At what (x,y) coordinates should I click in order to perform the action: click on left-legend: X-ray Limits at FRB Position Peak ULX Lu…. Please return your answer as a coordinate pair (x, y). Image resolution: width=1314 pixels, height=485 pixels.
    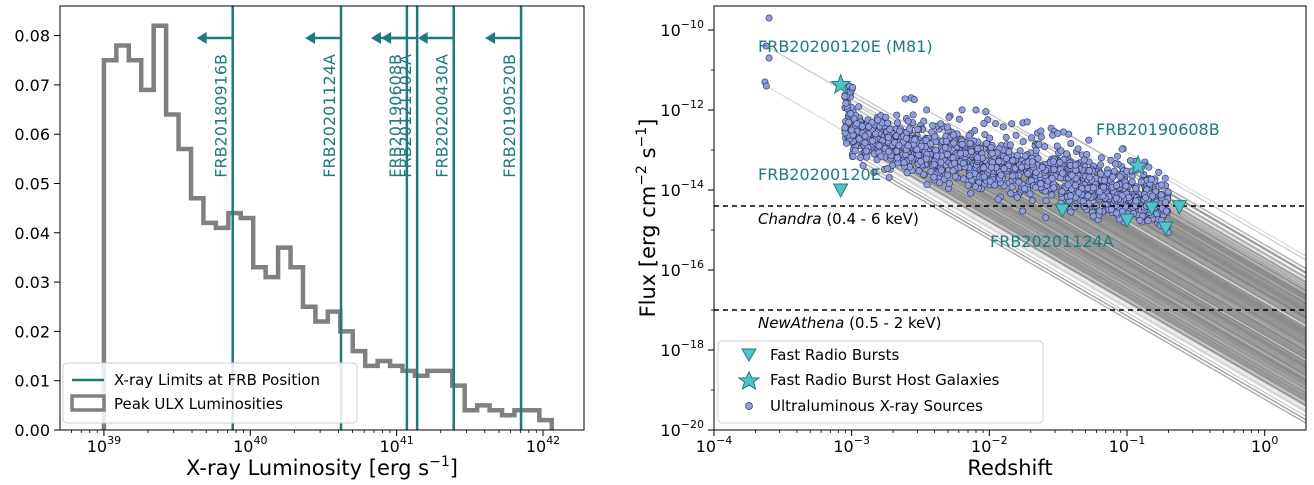
    Looking at the image, I should click on (210, 393).